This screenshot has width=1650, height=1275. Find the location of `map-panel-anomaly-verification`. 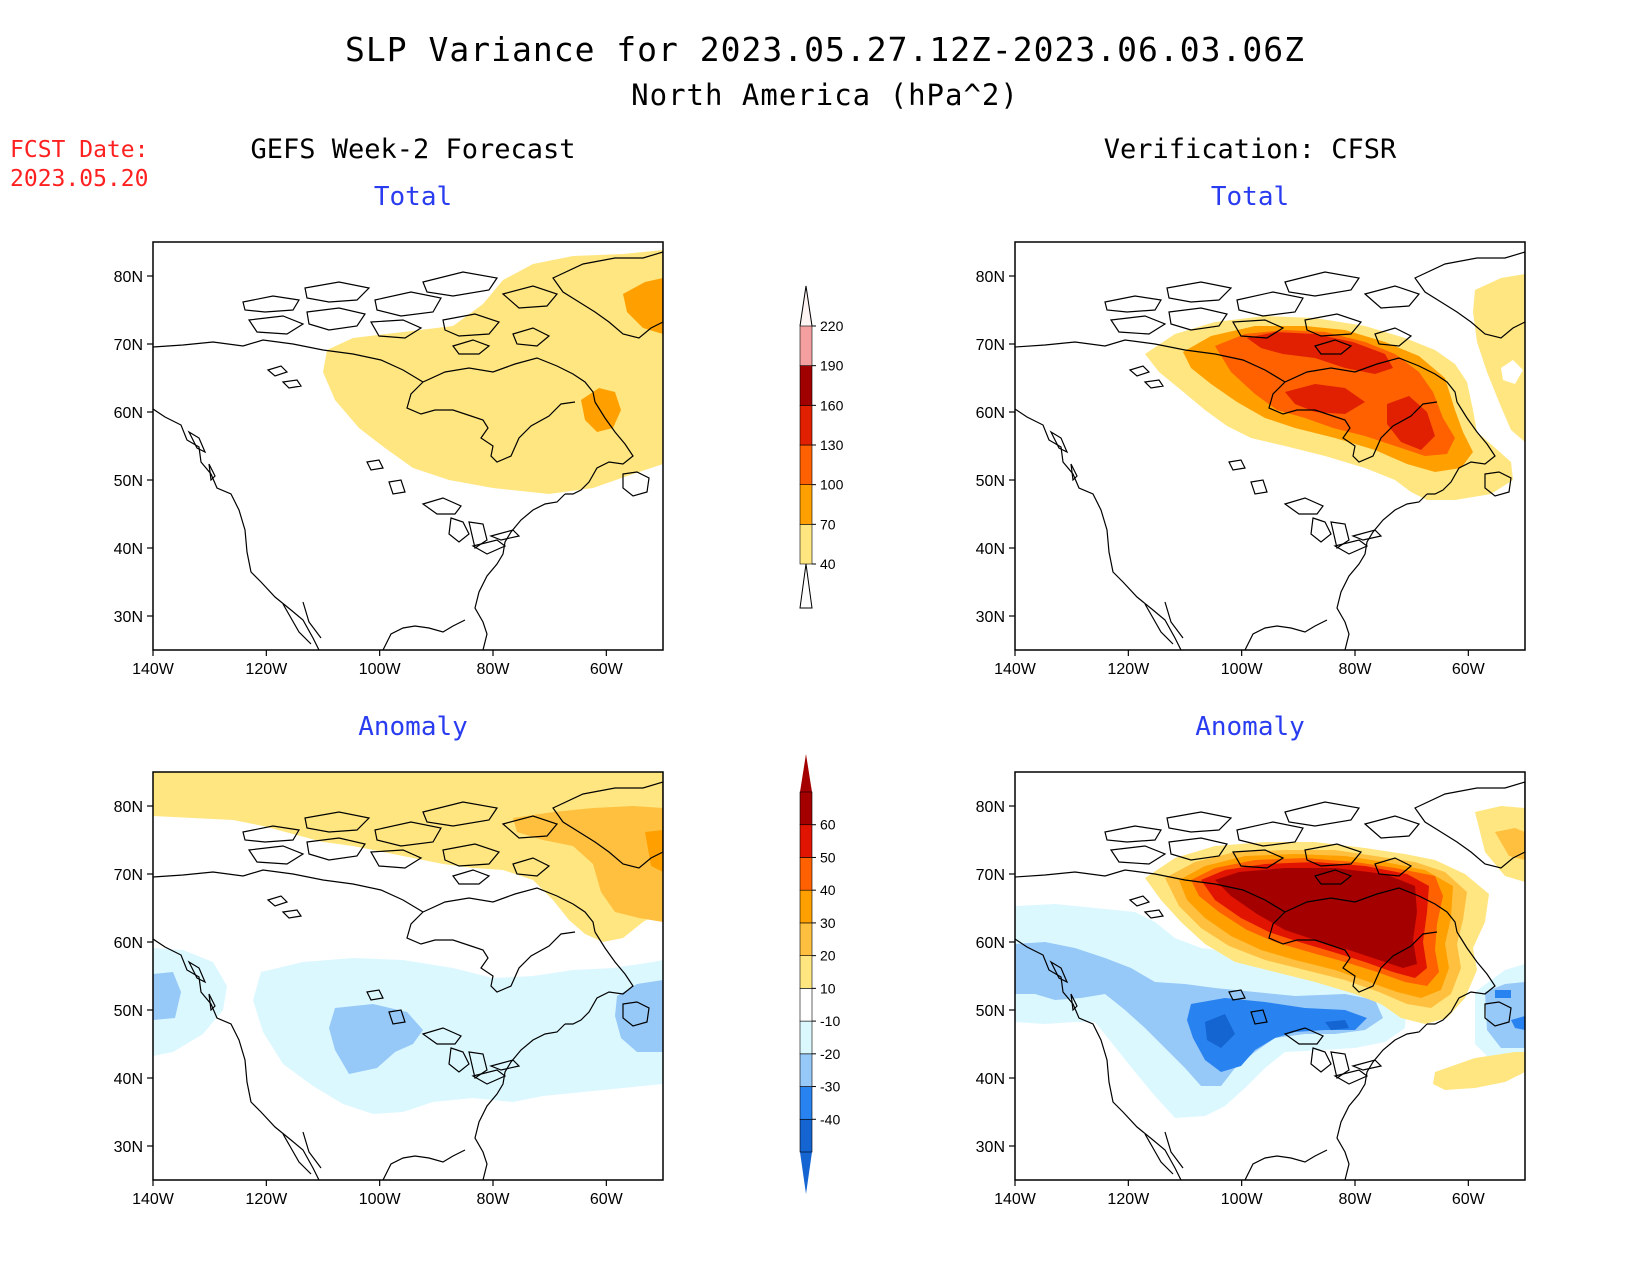

map-panel-anomaly-verification is located at coordinates (1270, 976).